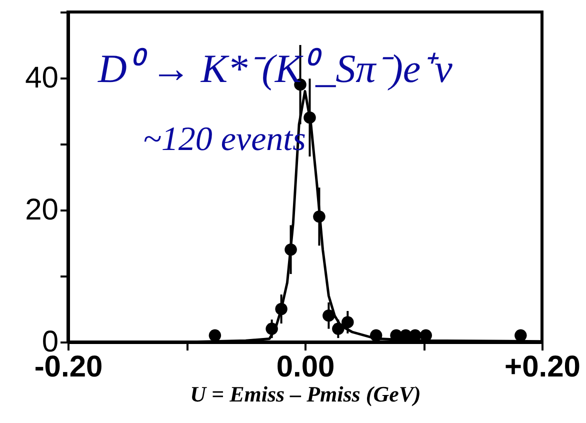 The width and height of the screenshot is (586, 423). I want to click on x-tick-label: 0.00, so click(305, 367).